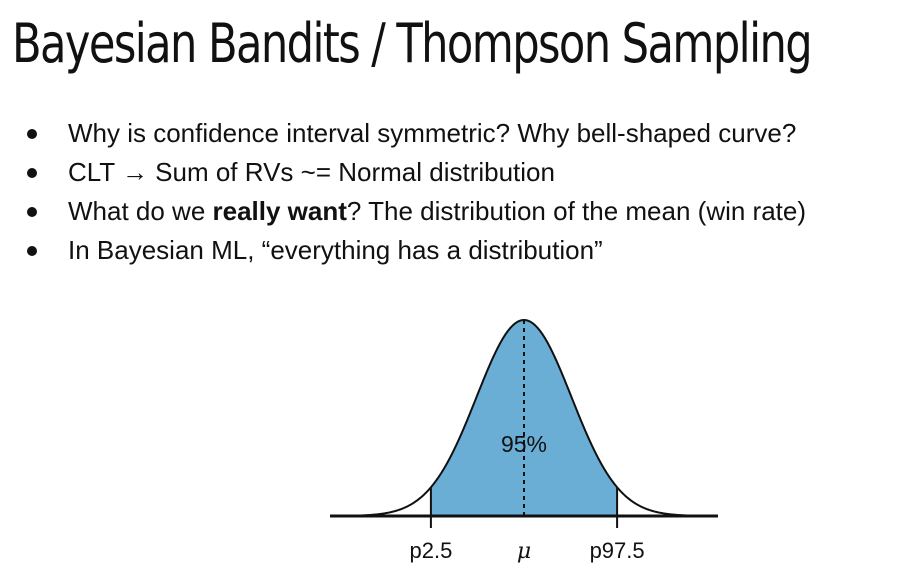  Describe the element at coordinates (412, 43) in the screenshot. I see `slide-title: Bayesian Bandits / Thompson Sampling` at that location.